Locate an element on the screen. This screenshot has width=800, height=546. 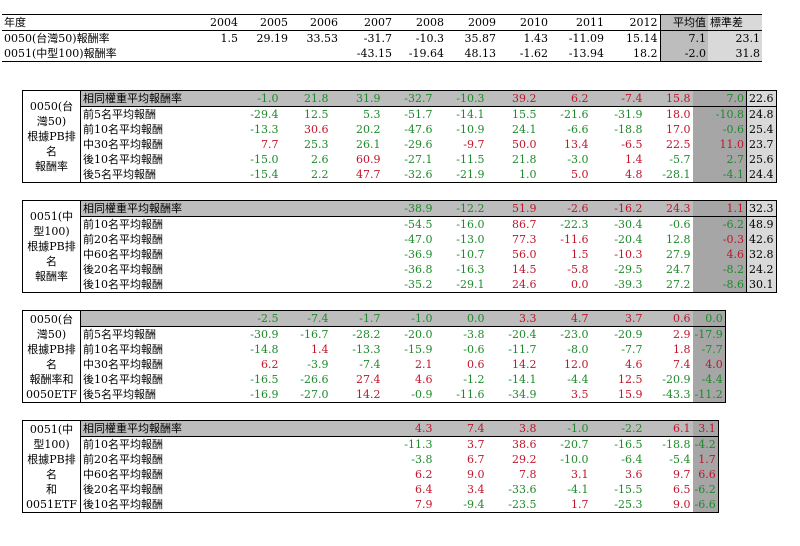
average-cell: -8.6 is located at coordinates (719, 285).